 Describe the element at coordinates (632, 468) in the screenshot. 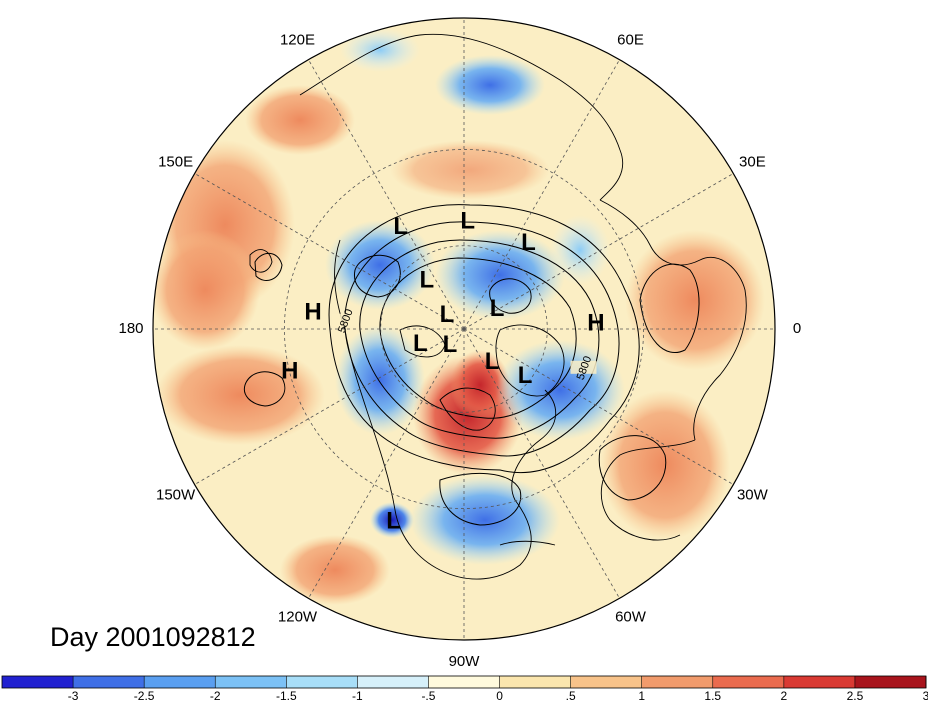

I see `contour-atlantic-ridge` at that location.